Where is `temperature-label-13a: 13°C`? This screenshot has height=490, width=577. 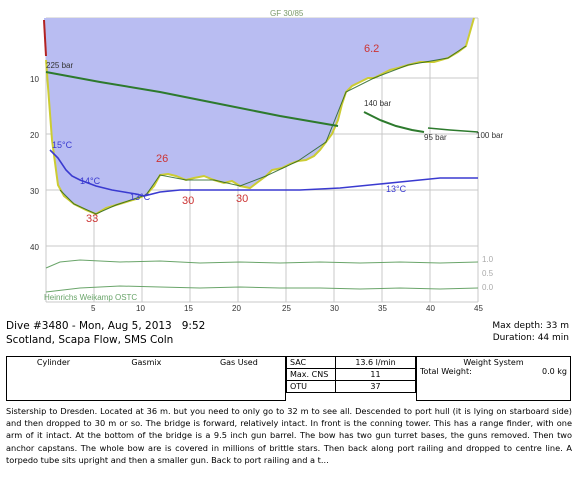 temperature-label-13a: 13°C is located at coordinates (140, 197).